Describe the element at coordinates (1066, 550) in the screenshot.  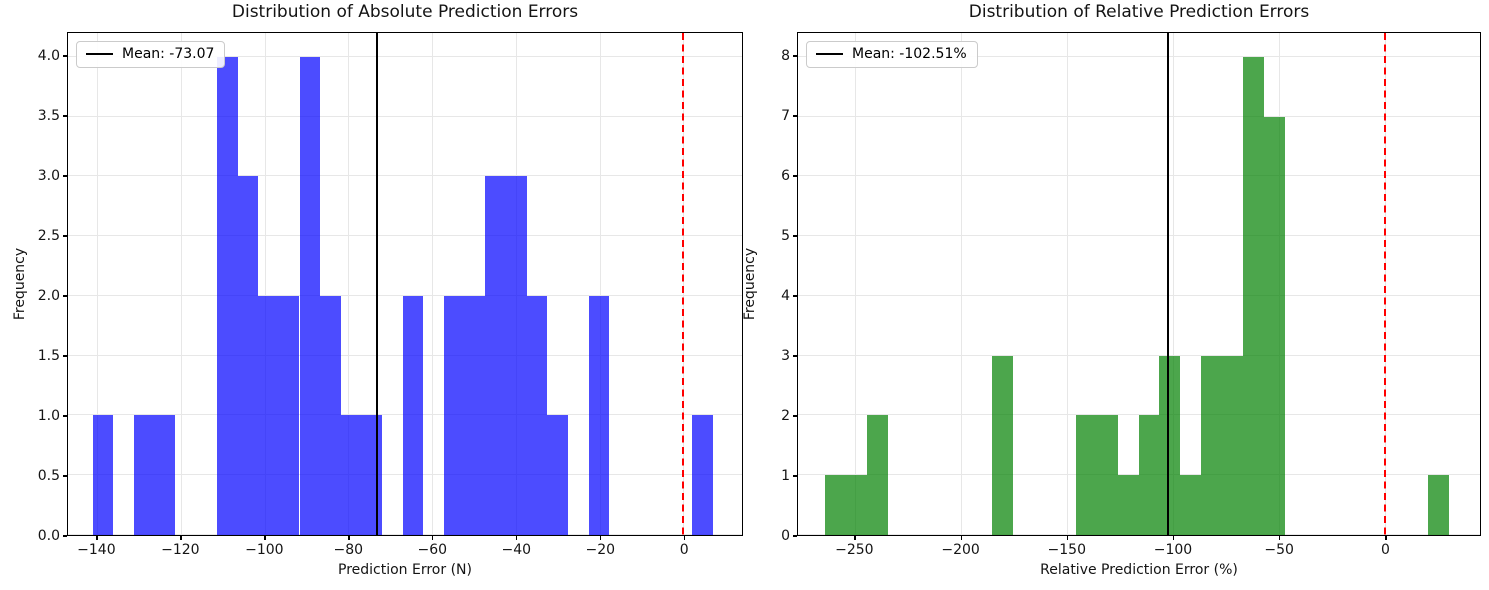
I see `x-tick-label: −150` at that location.